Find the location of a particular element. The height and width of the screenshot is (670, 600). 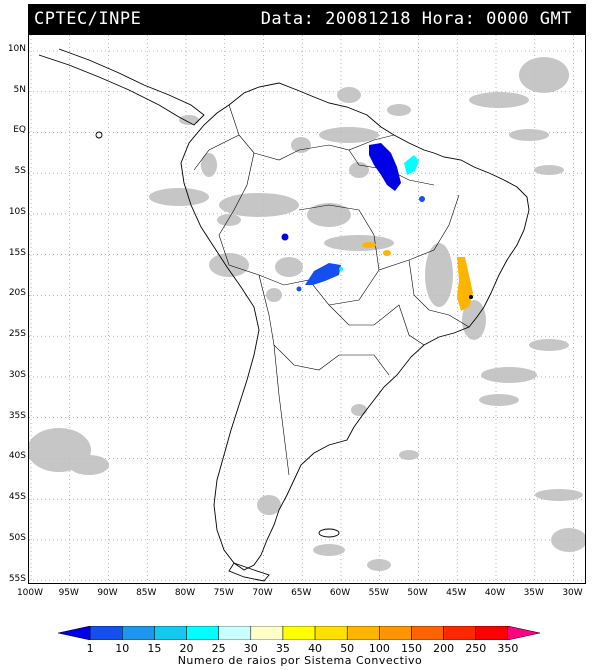

lat-label: 35S is located at coordinates (17, 415).